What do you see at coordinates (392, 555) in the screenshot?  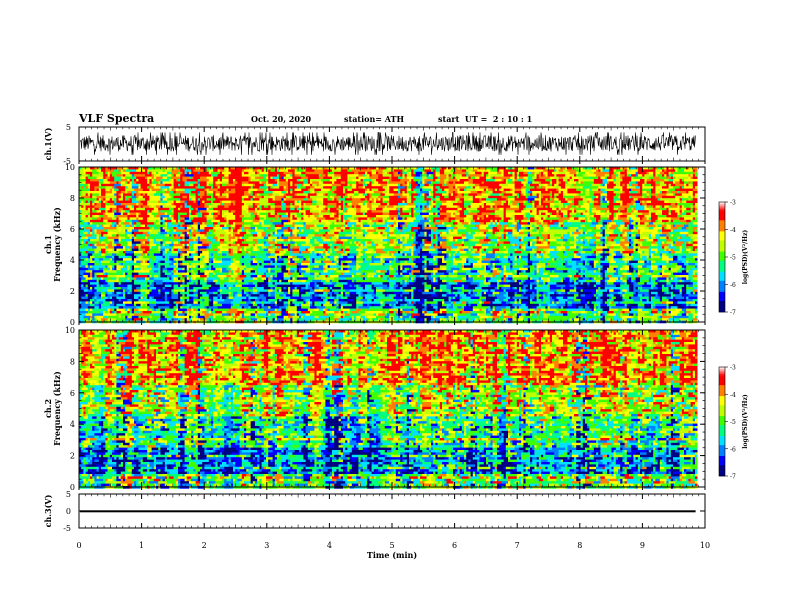 I see `x-axis-label: Time (min)` at bounding box center [392, 555].